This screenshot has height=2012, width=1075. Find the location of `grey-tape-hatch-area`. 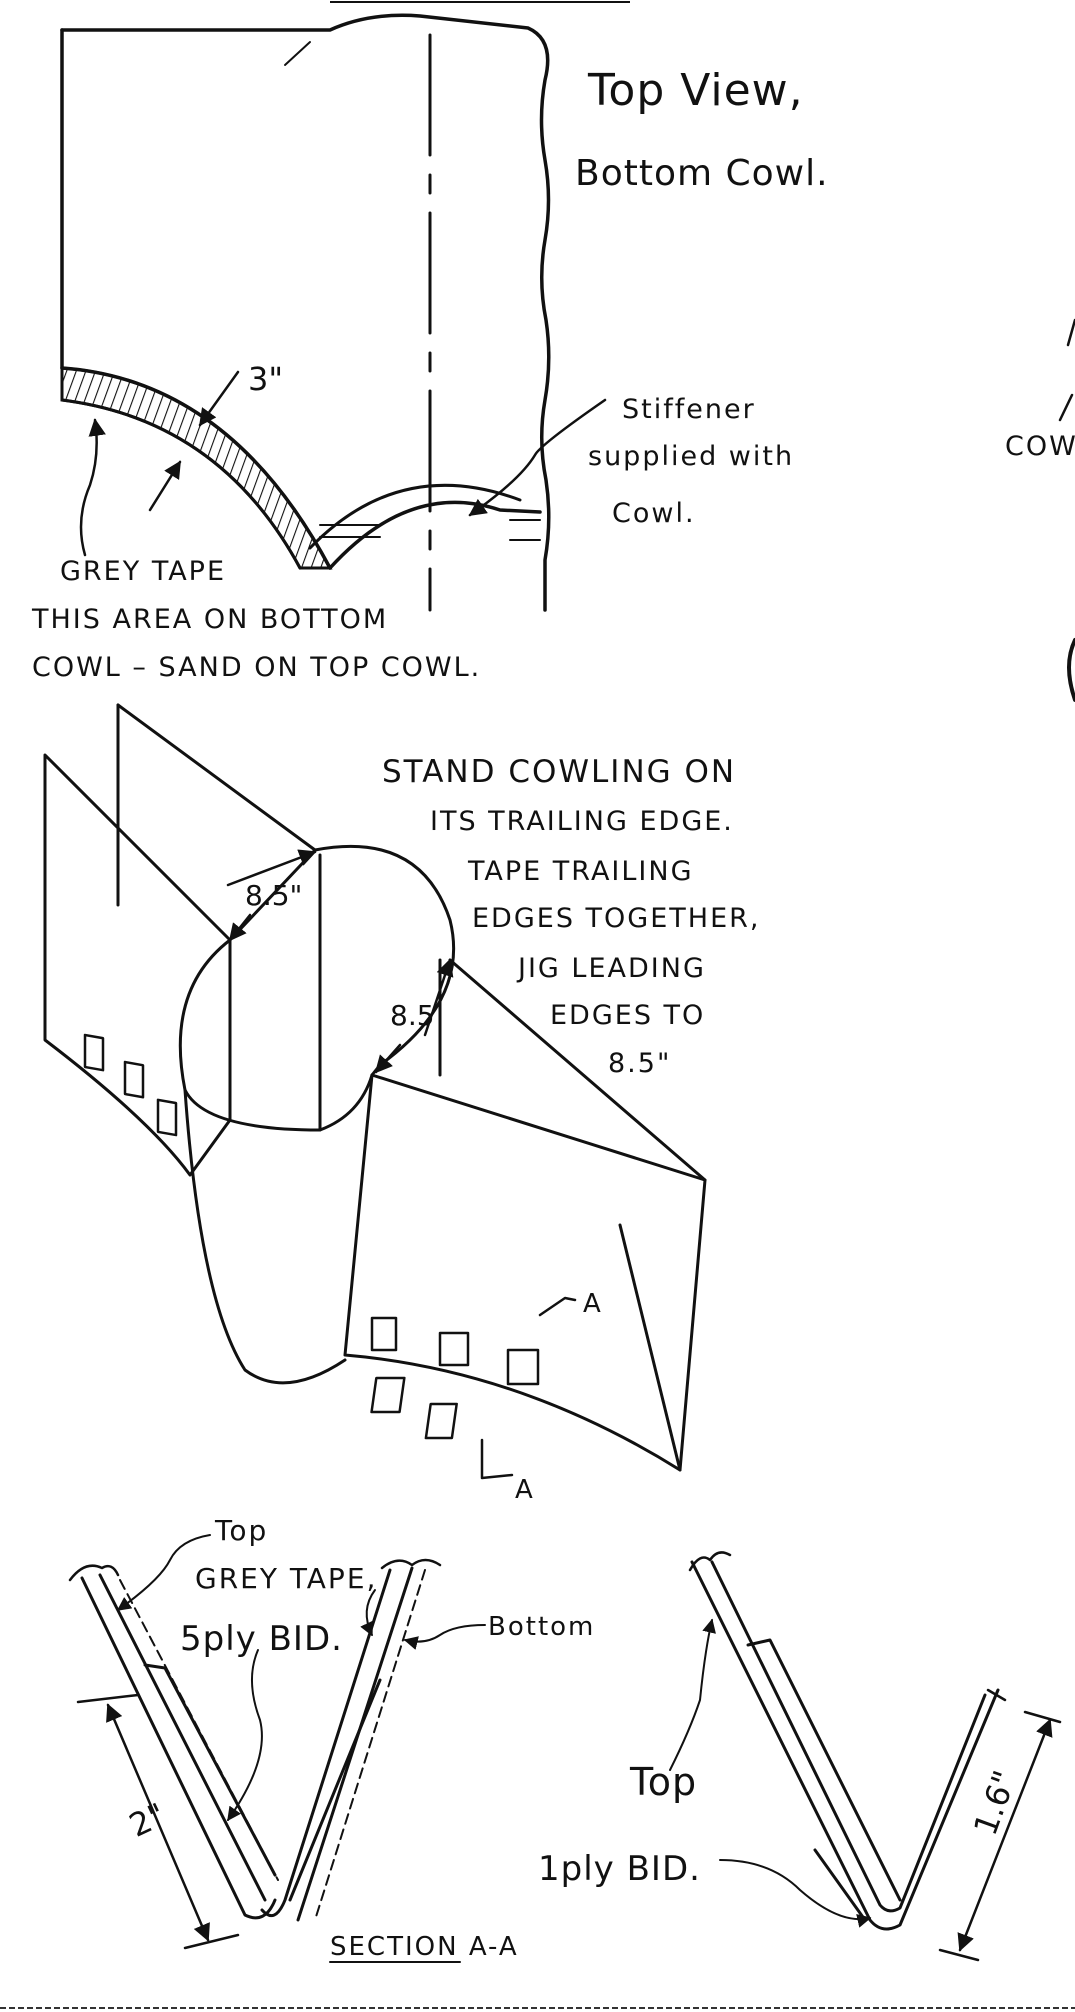

grey-tape-hatch-area is located at coordinates (196, 468).